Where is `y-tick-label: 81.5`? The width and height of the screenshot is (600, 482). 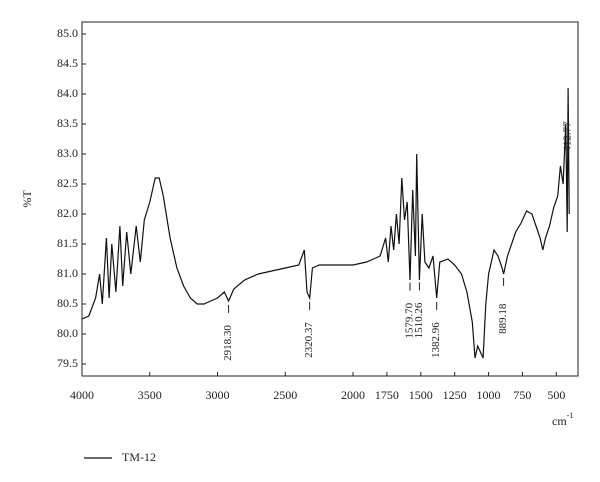
y-tick-label: 81.5 is located at coordinates (67, 243).